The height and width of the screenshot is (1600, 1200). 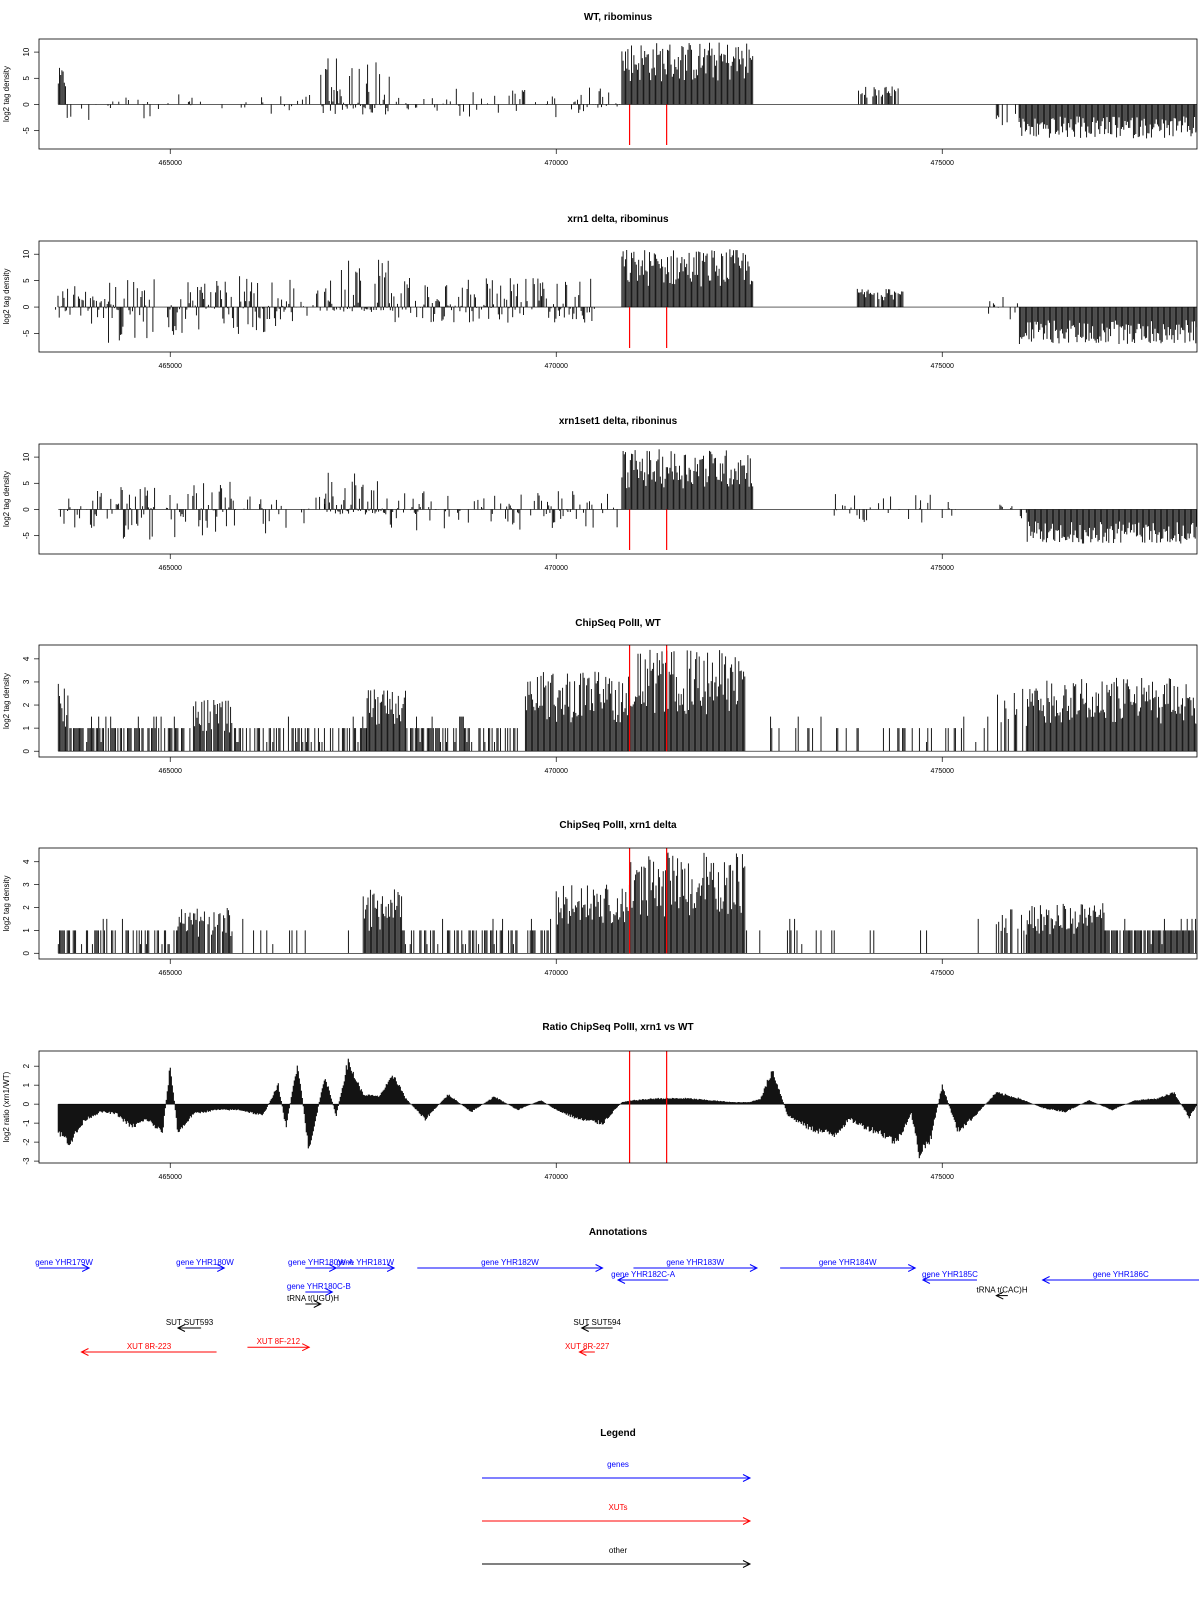 I want to click on annotation-label: gene YHR180C-B, so click(x=319, y=1286).